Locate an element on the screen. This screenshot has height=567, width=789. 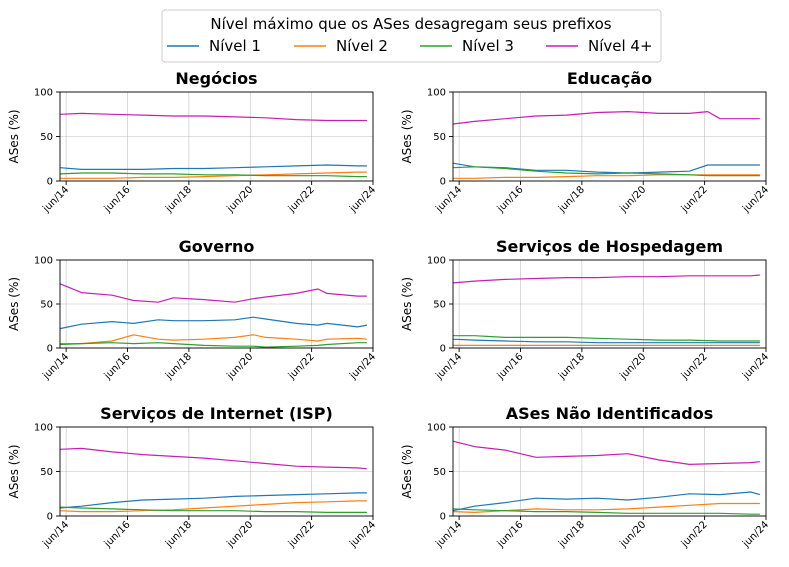
legend-label-nivel-4: Nível 4+ is located at coordinates (620, 46).